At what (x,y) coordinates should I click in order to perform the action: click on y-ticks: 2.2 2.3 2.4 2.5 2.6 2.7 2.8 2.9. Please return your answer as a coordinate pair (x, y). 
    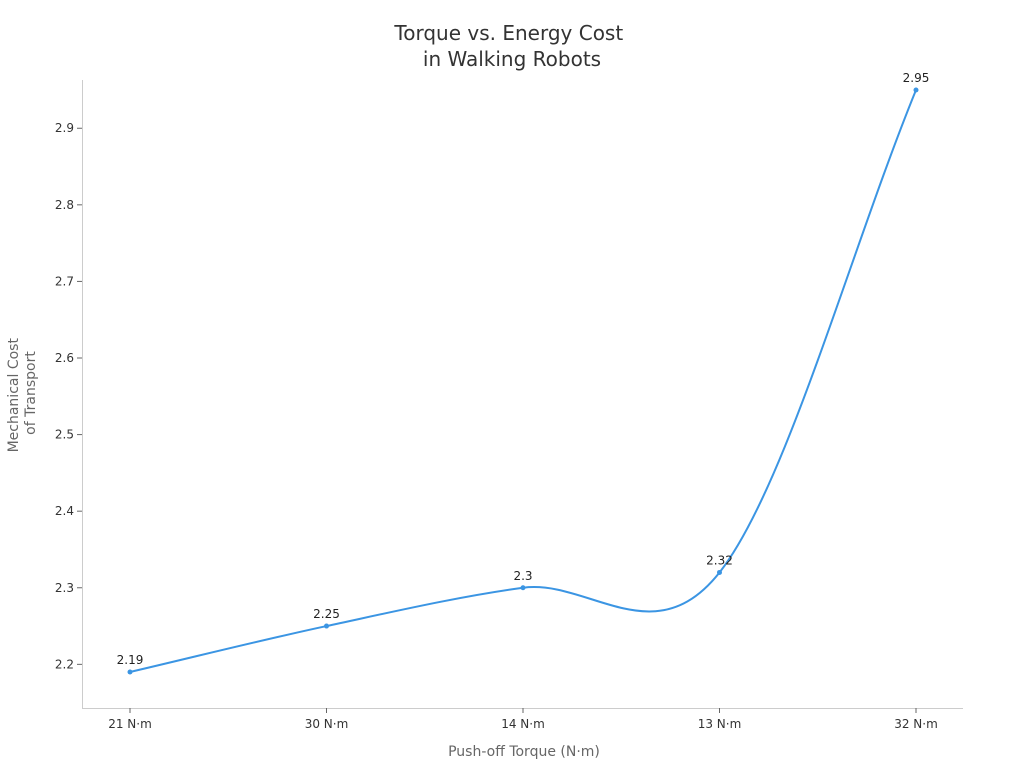
    Looking at the image, I should click on (68, 396).